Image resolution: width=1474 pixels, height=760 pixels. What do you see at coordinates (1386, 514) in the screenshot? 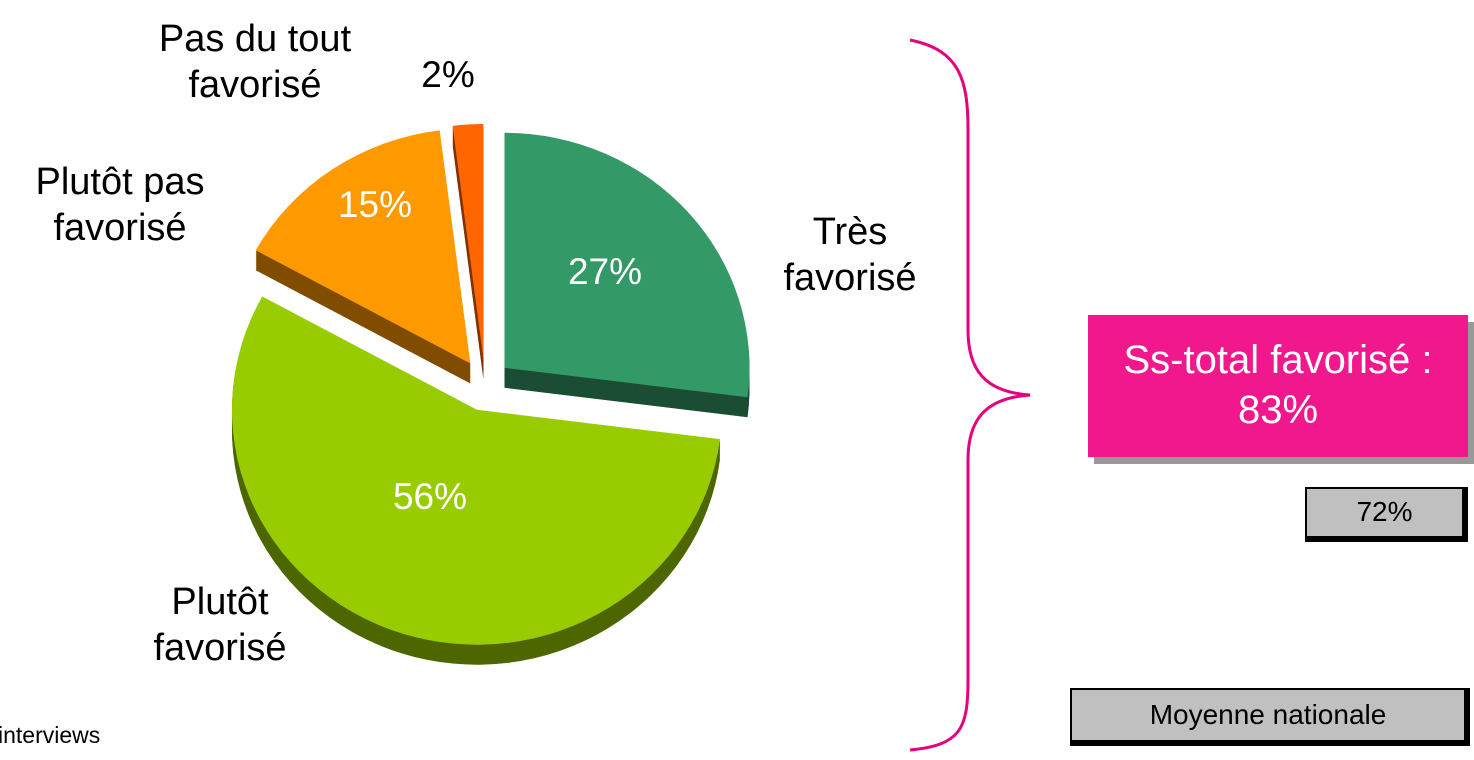
I see `national-value-box: 72%` at bounding box center [1386, 514].